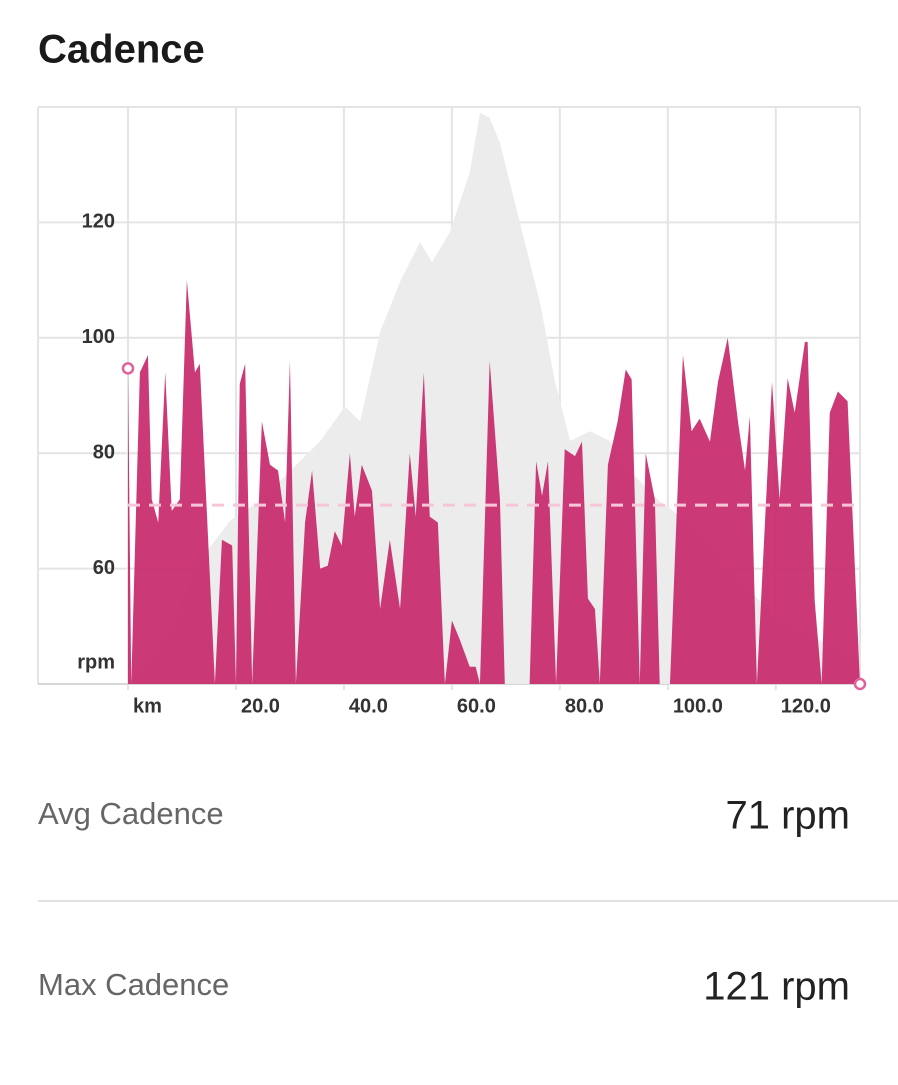 This screenshot has width=898, height=1085. Describe the element at coordinates (121, 50) in the screenshot. I see `chart-title: Cadence` at that location.